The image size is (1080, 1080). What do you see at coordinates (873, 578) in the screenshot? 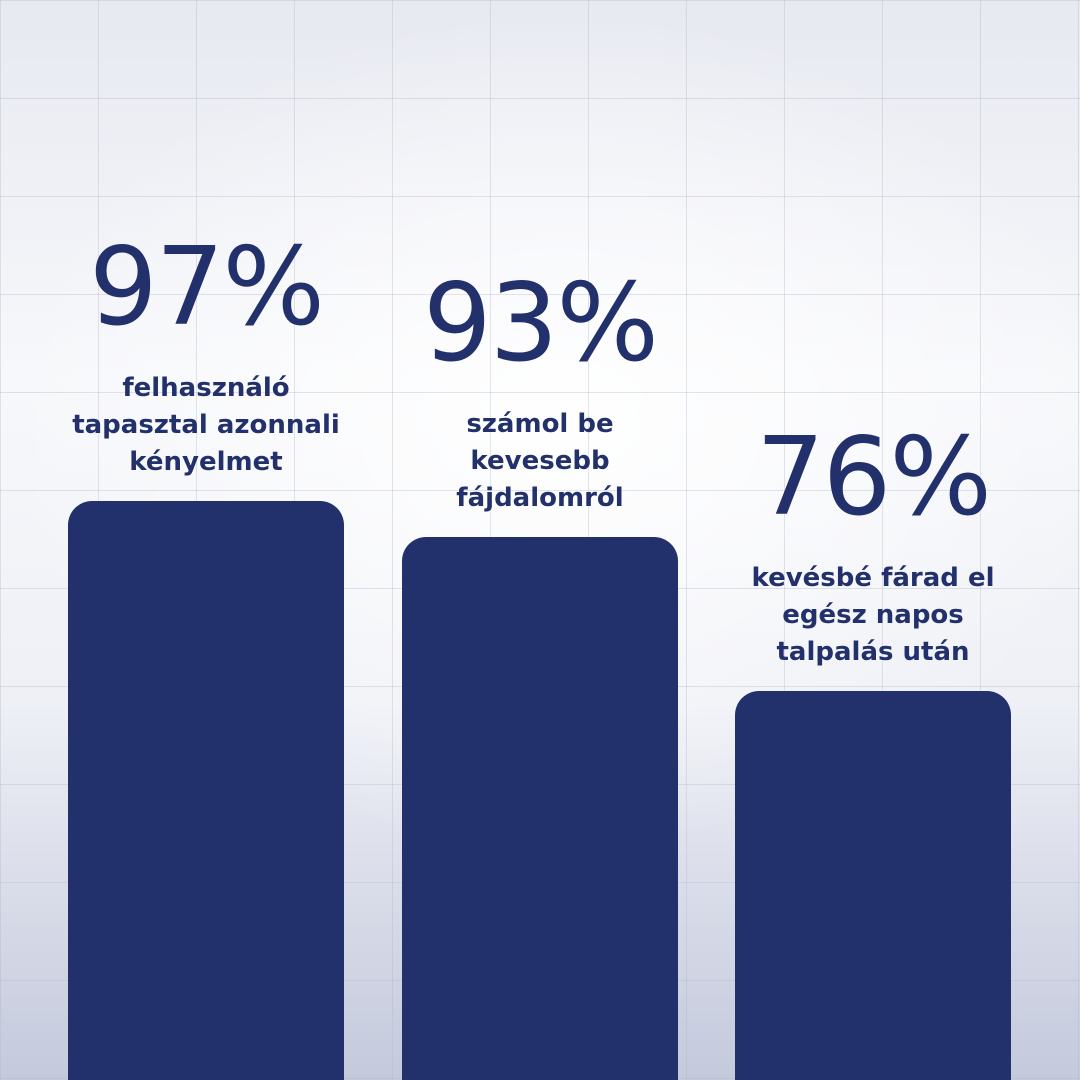
I see `description-line: kevésbé fárad el` at bounding box center [873, 578].